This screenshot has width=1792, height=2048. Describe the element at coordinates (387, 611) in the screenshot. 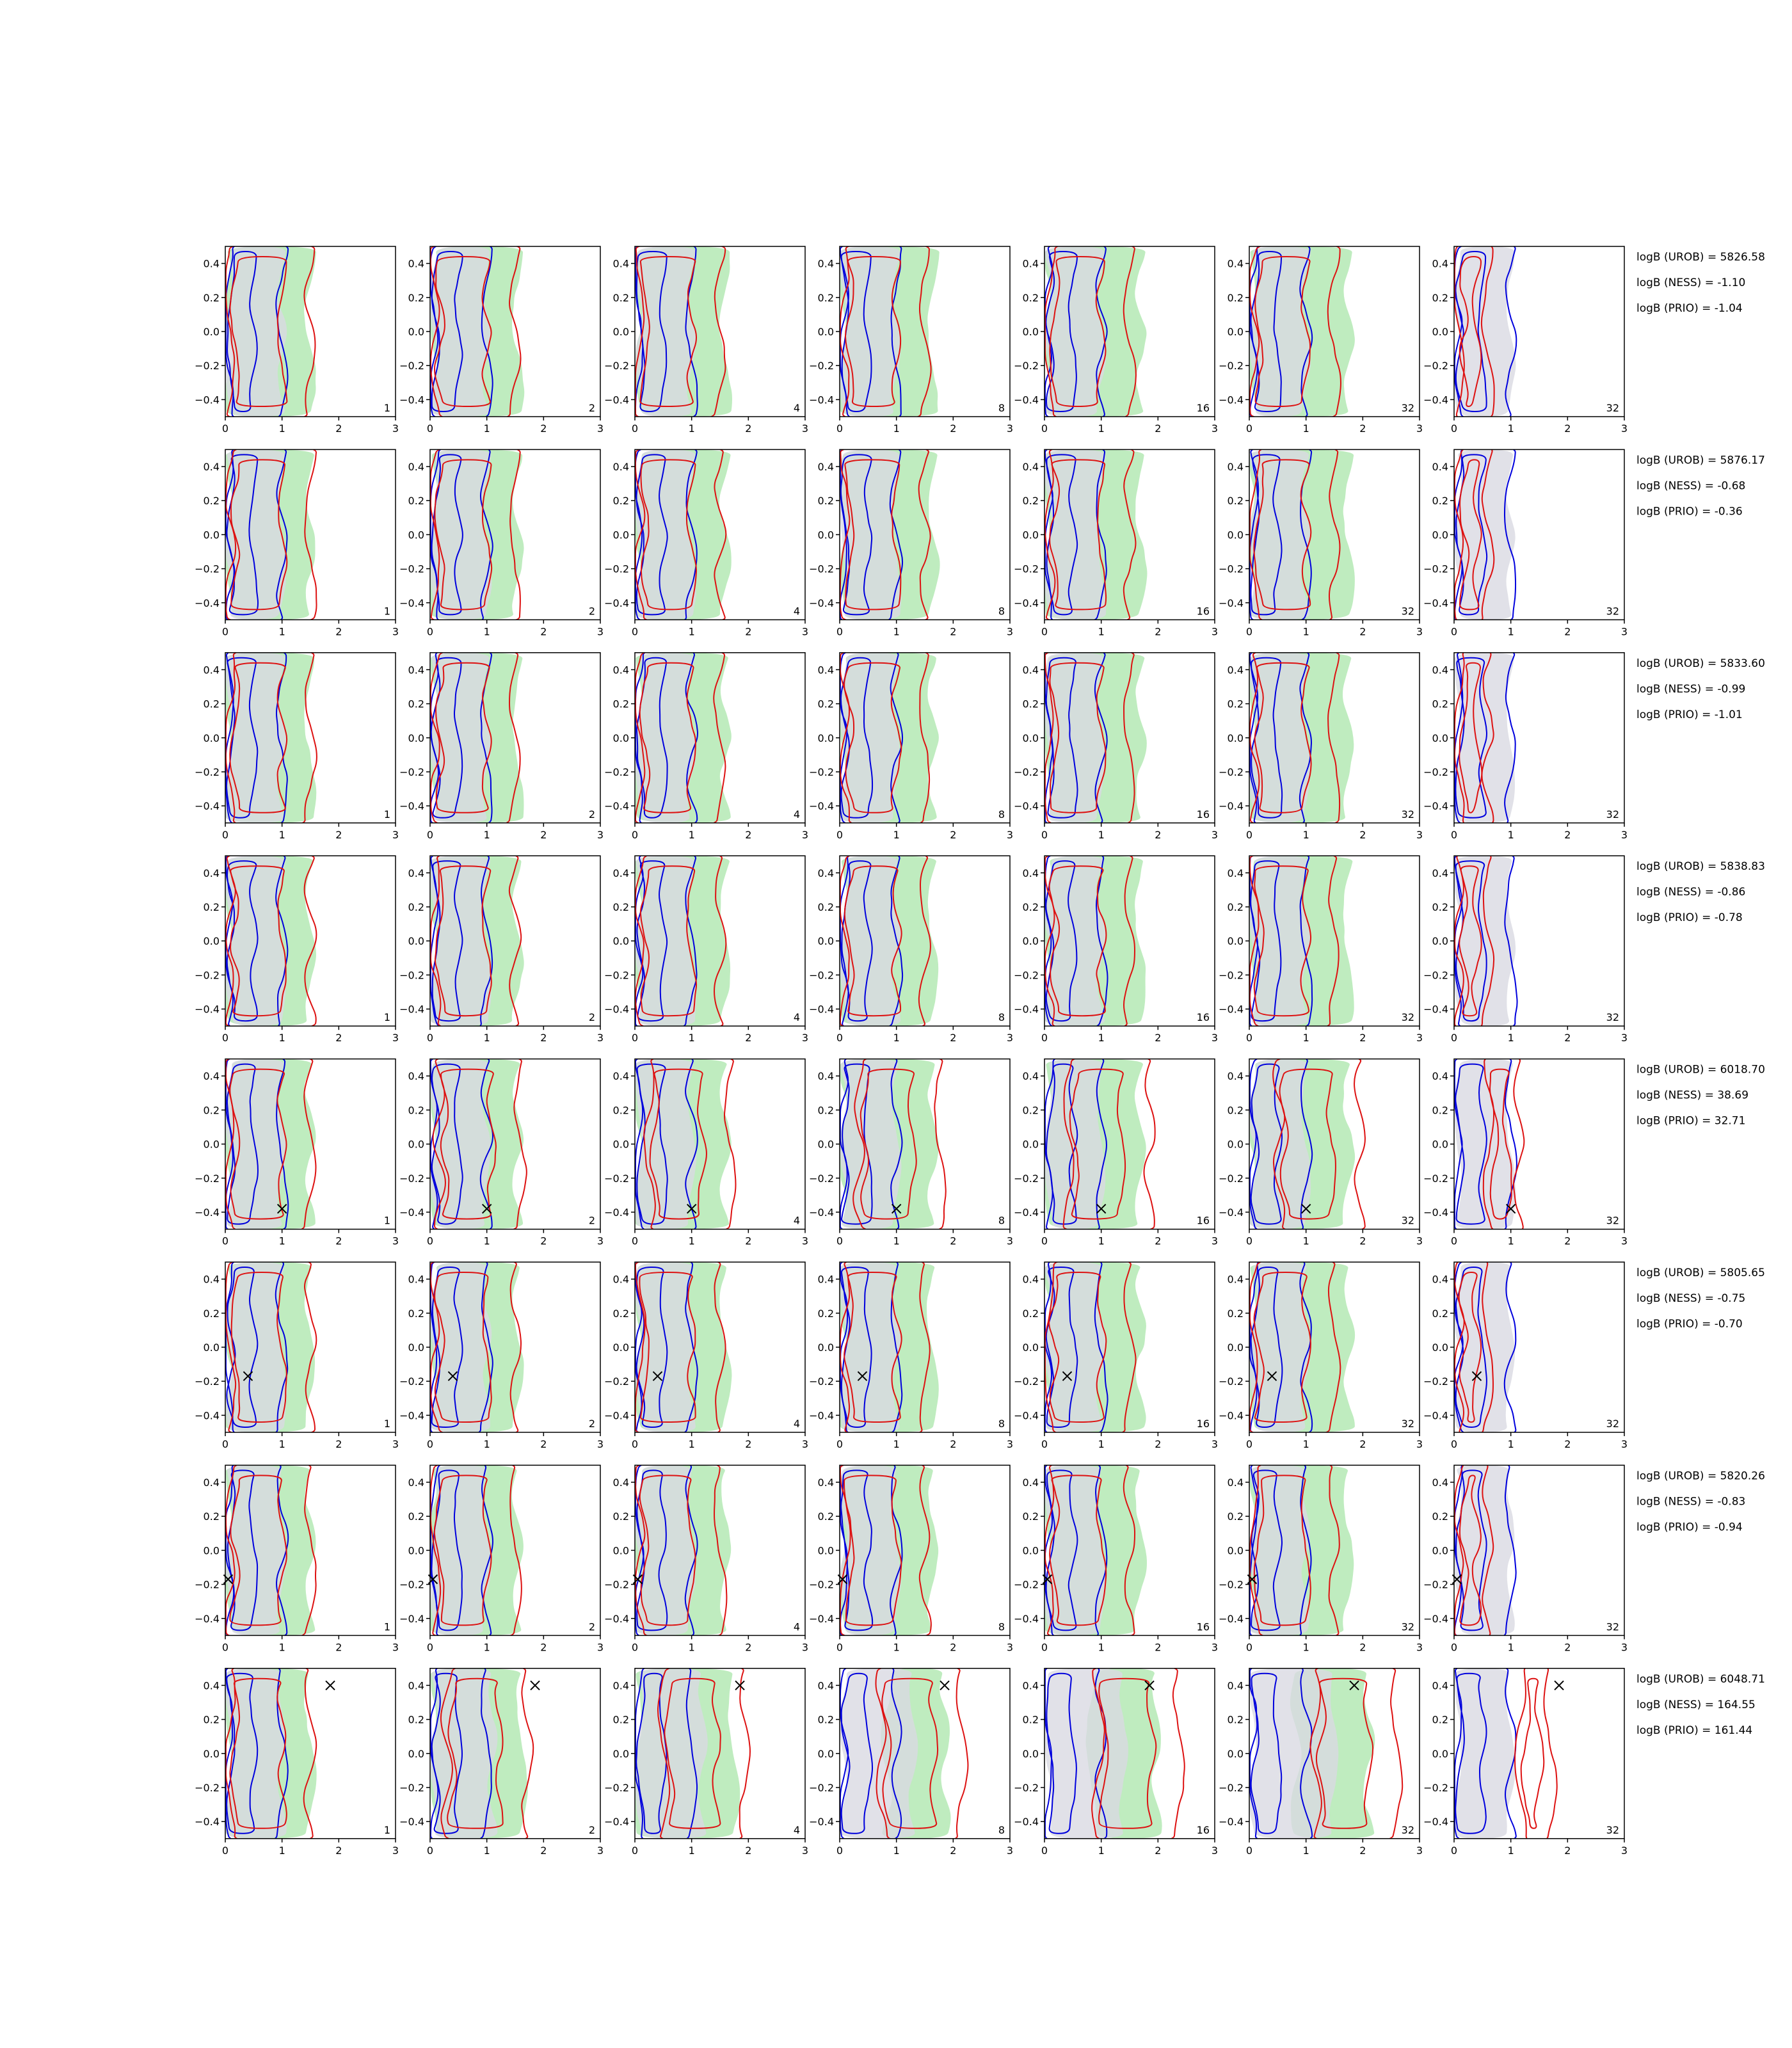

I see `panel-label: 1` at that location.